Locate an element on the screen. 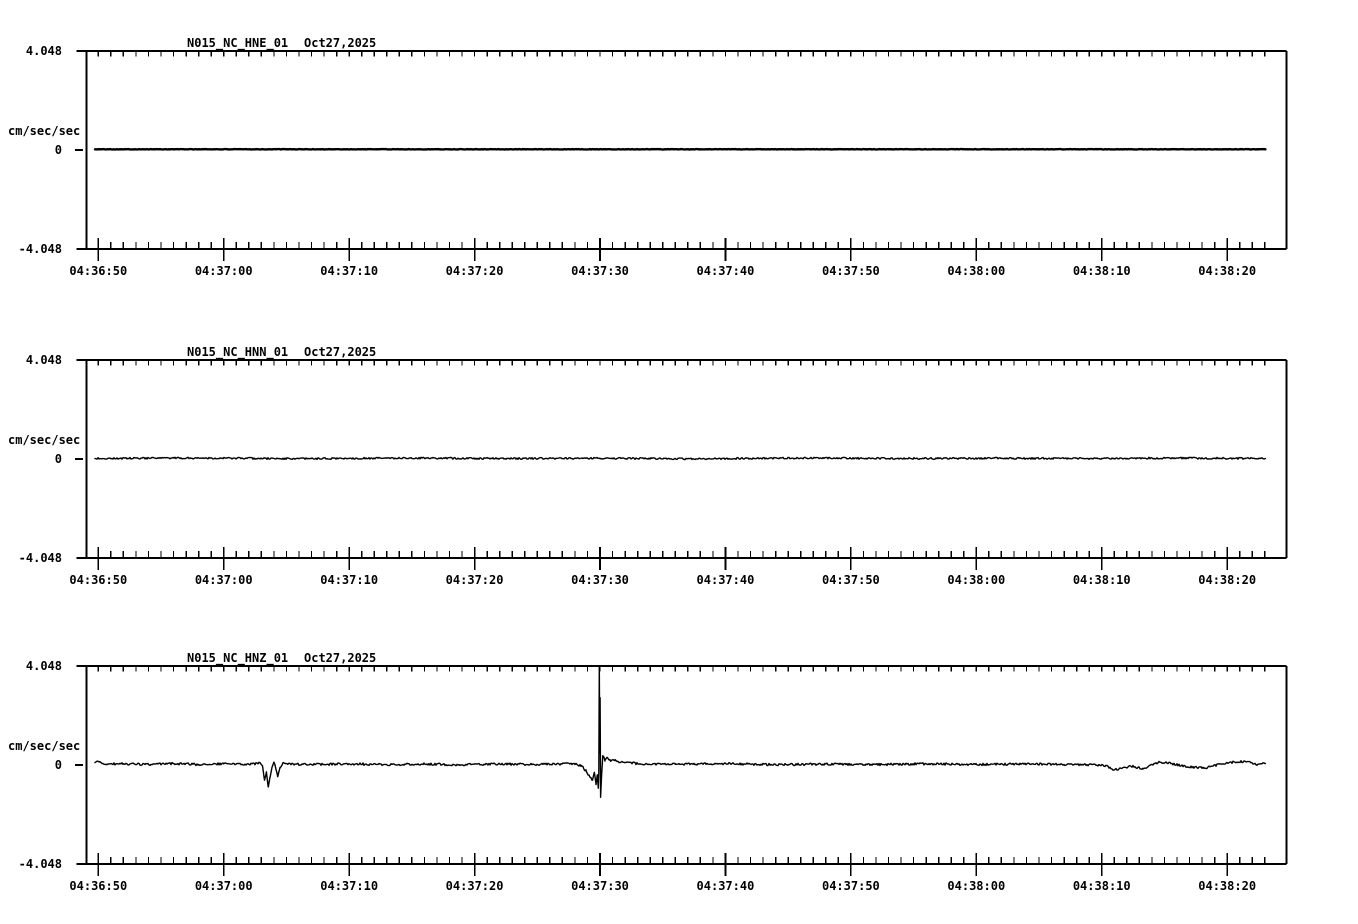 This screenshot has width=1358, height=924. chart-title-station: N015_NC_HNE_01 is located at coordinates (238, 43).